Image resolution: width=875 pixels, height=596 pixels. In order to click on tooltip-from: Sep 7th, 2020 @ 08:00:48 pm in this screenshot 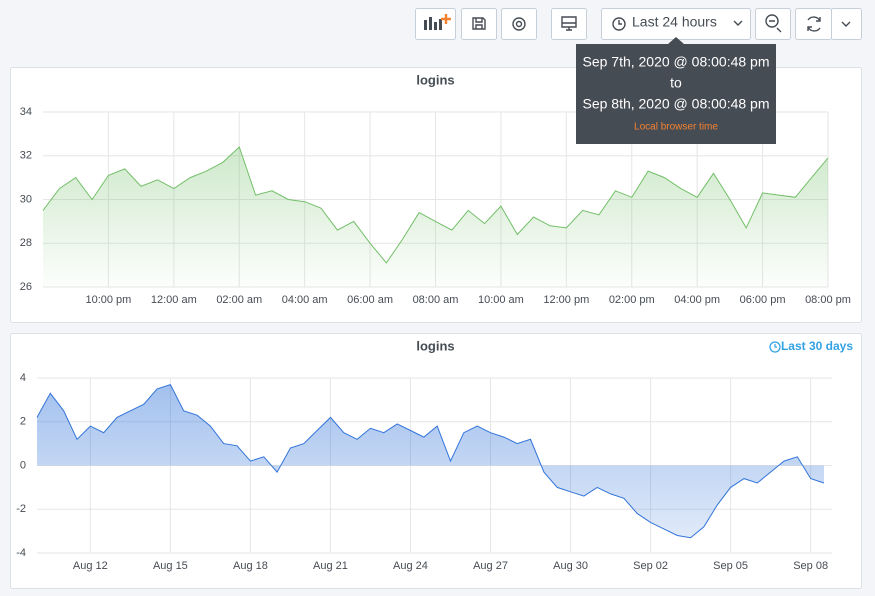, I will do `click(675, 62)`.